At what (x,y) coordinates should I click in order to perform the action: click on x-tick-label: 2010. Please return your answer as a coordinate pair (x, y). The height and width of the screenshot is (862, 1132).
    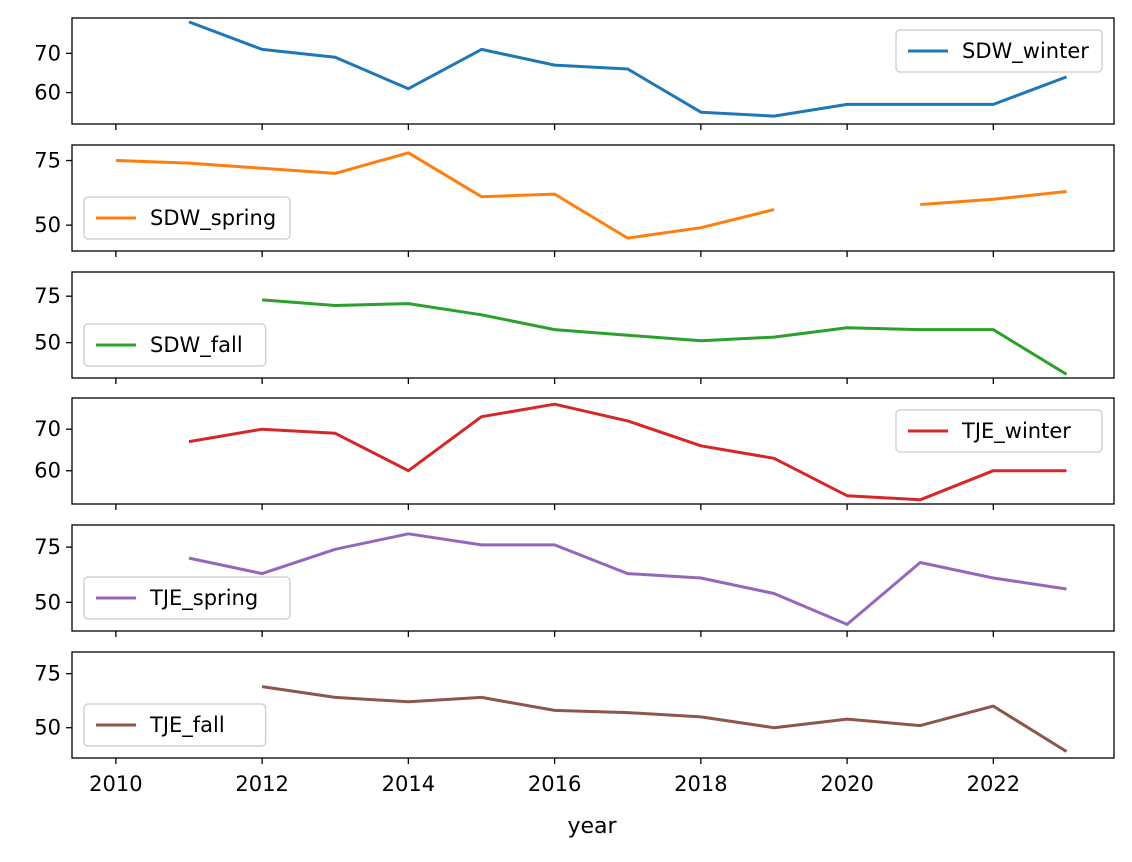
    Looking at the image, I should click on (115, 784).